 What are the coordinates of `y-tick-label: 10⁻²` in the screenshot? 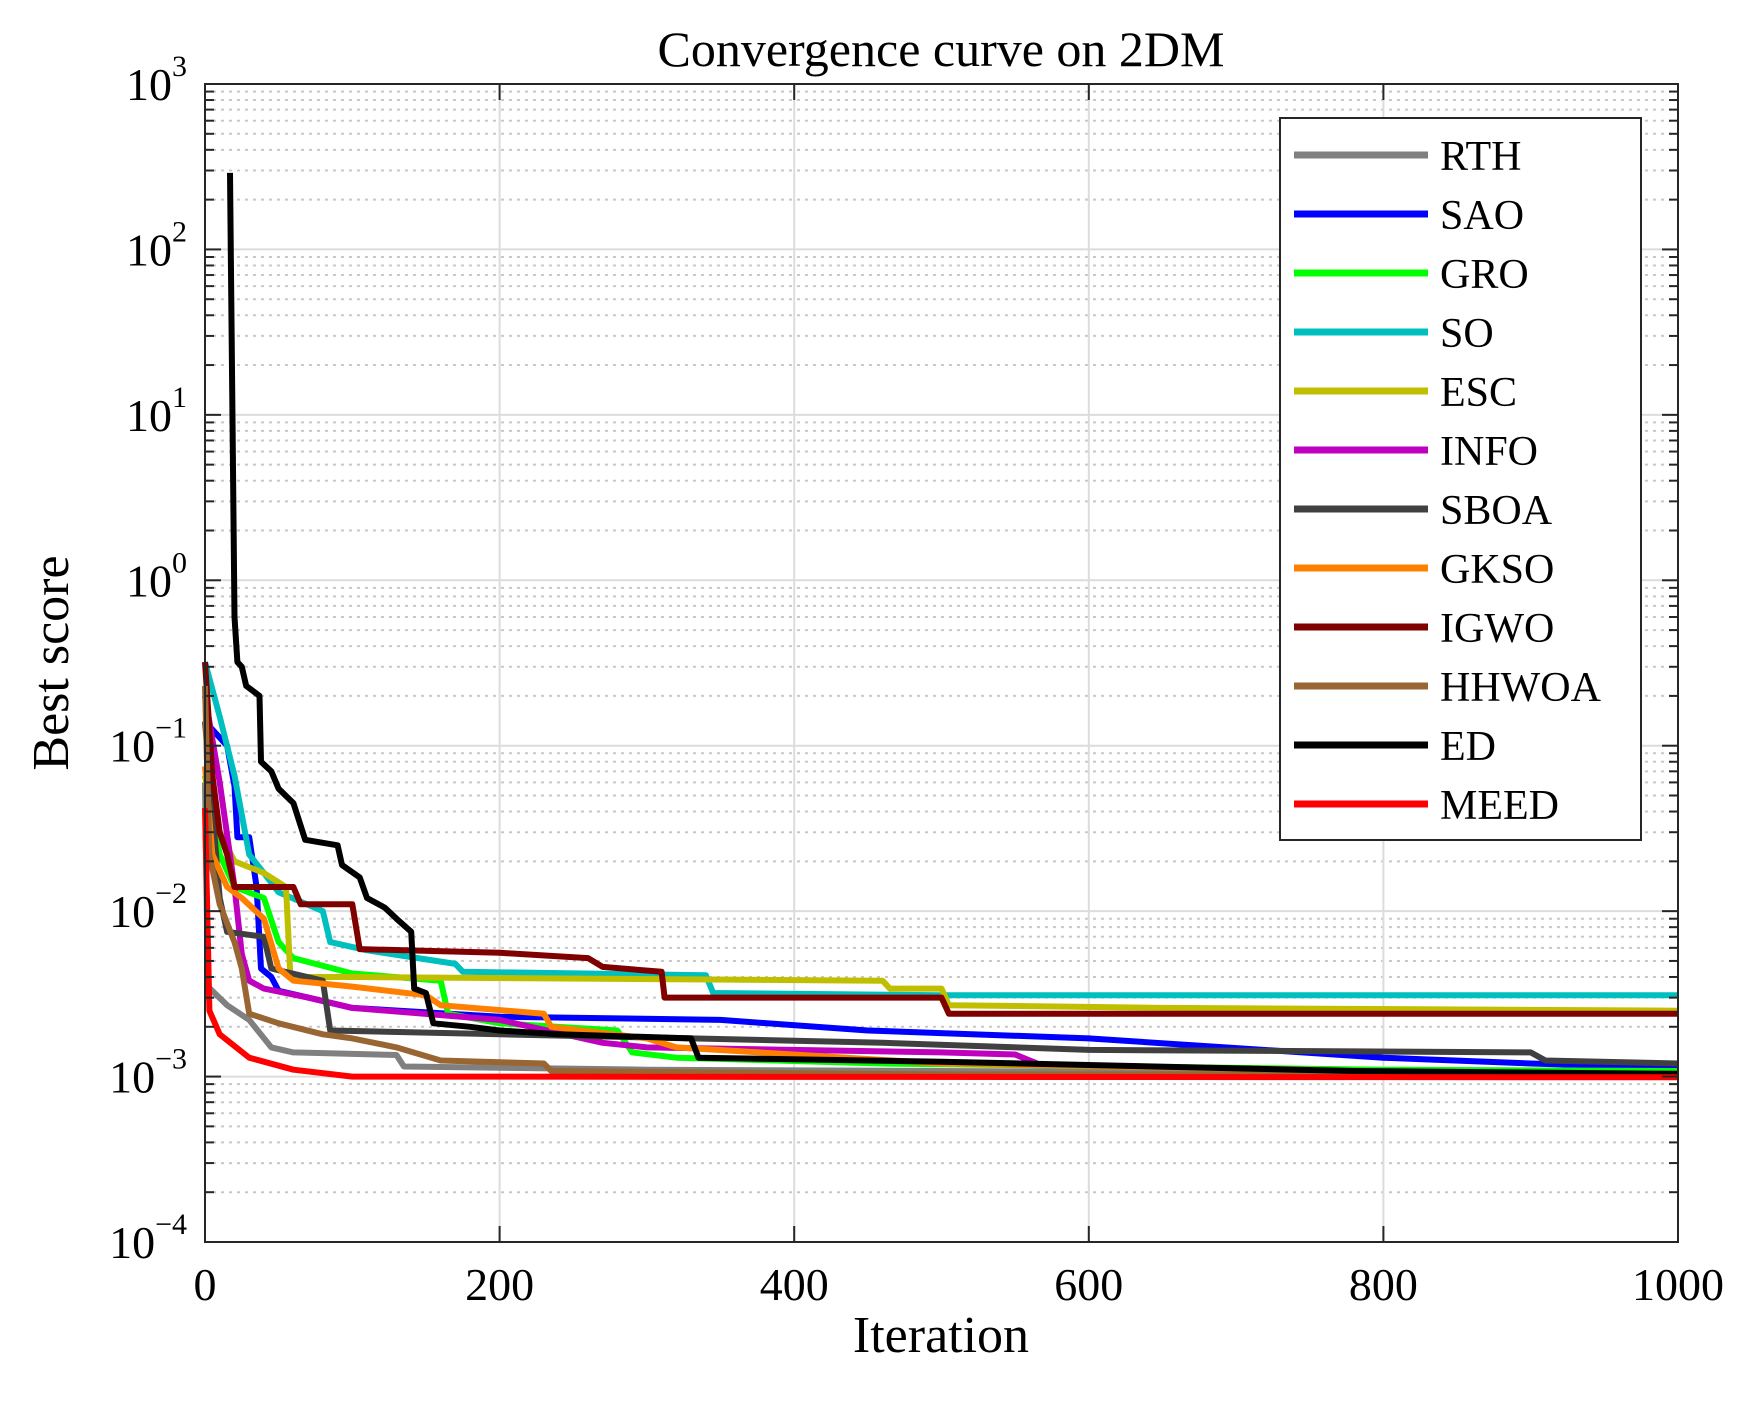 It's located at (148, 907).